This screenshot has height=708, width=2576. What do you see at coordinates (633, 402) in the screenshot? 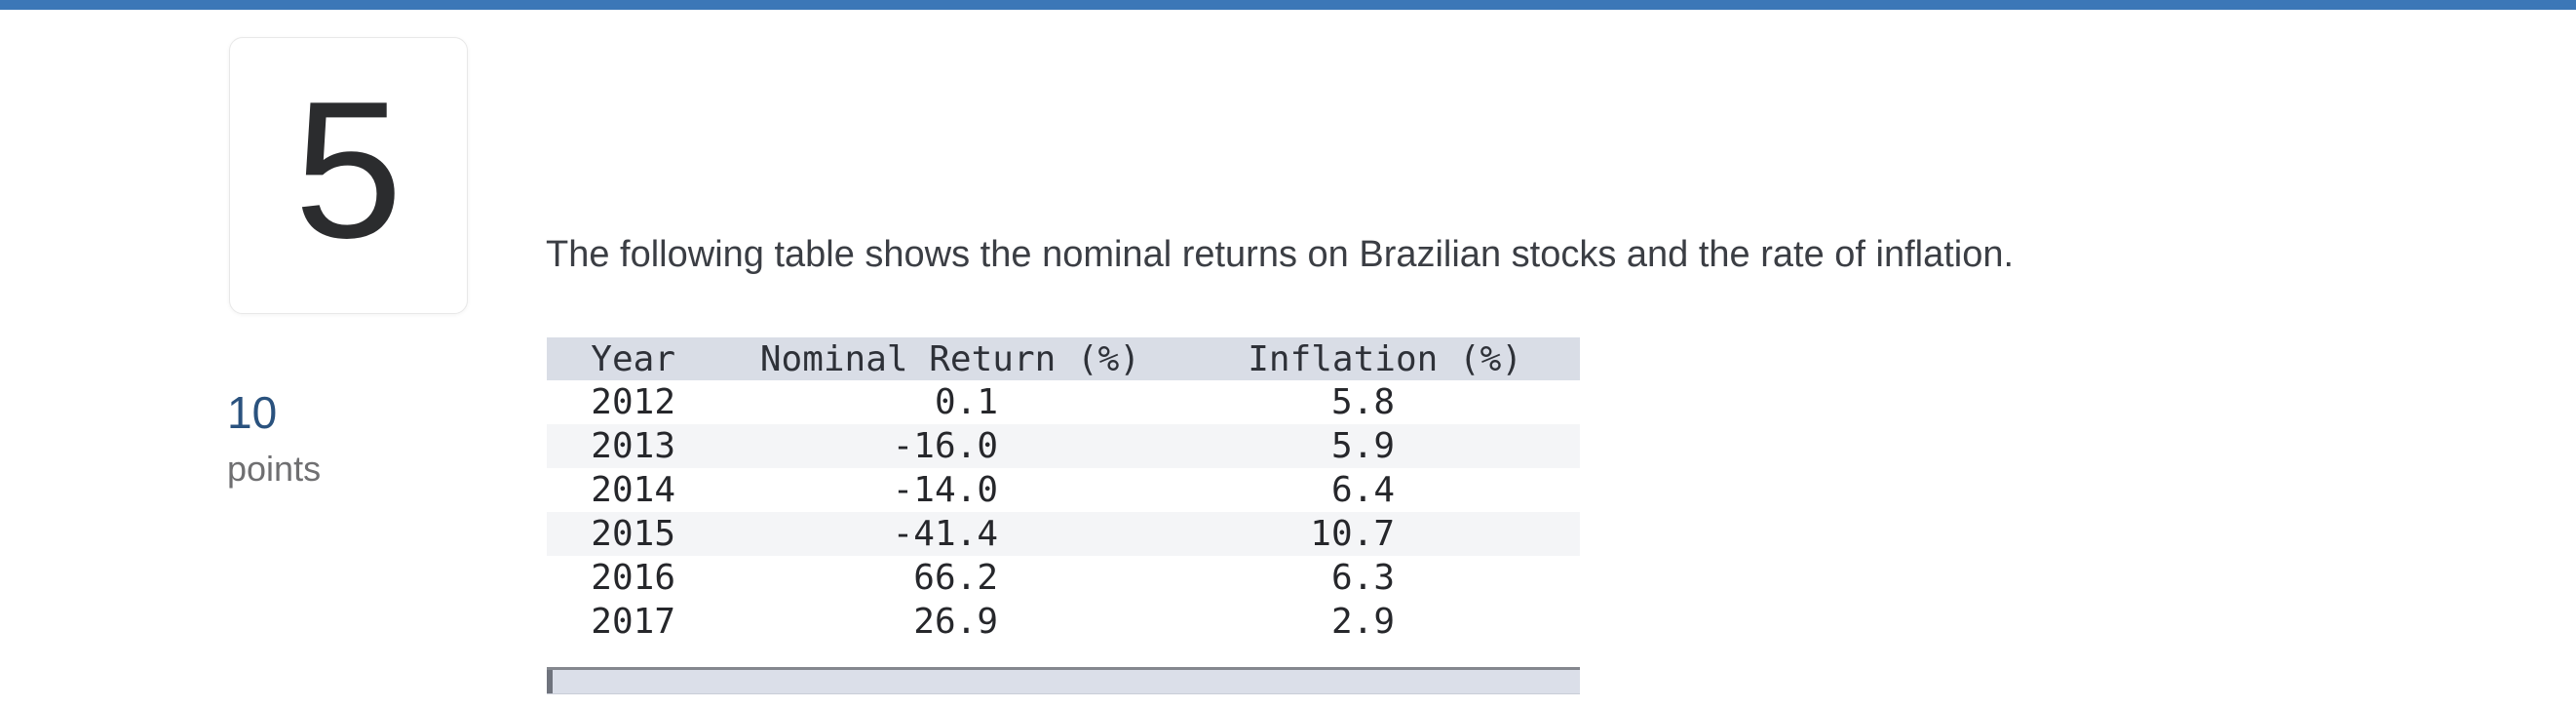
I see `year-cell: 2012` at bounding box center [633, 402].